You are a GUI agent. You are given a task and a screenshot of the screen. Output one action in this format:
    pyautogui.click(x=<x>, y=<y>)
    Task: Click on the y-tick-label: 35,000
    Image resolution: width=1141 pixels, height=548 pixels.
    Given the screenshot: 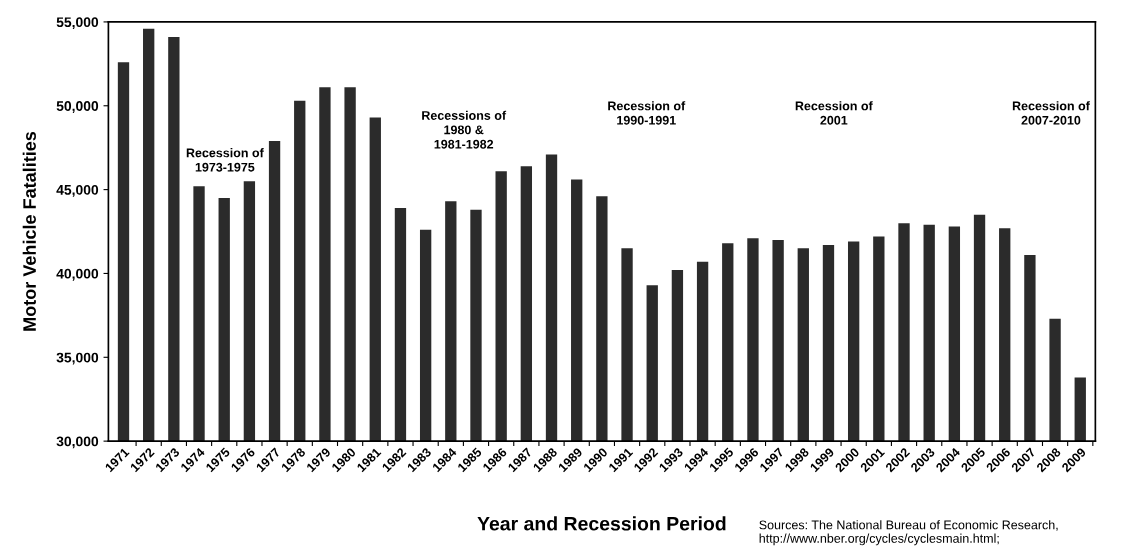 What is the action you would take?
    pyautogui.click(x=77, y=358)
    